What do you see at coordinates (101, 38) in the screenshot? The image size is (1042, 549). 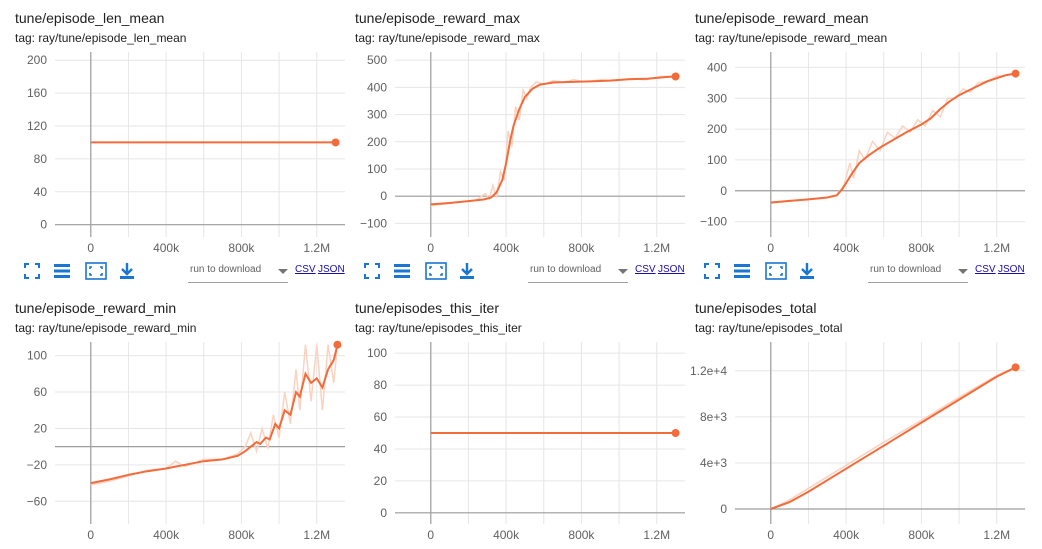 I see `chart-tag: tag: ray/tune/episode_len_mean` at bounding box center [101, 38].